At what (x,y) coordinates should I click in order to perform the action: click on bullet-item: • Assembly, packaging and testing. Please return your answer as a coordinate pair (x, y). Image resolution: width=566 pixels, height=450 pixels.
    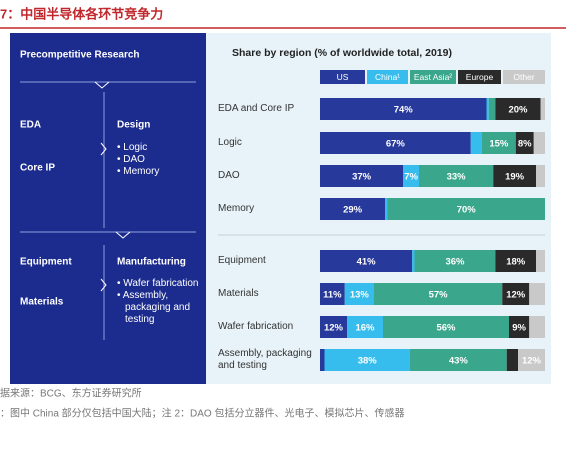
    Looking at the image, I should click on (154, 307).